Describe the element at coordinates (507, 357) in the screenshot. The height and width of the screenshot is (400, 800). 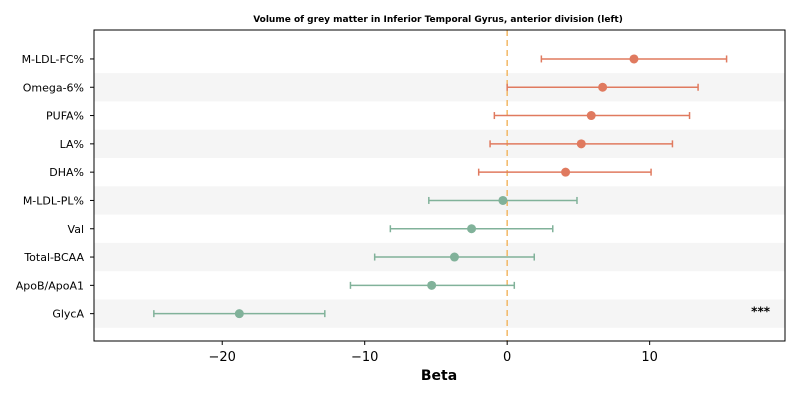
I see `x-tick-label: 0` at that location.